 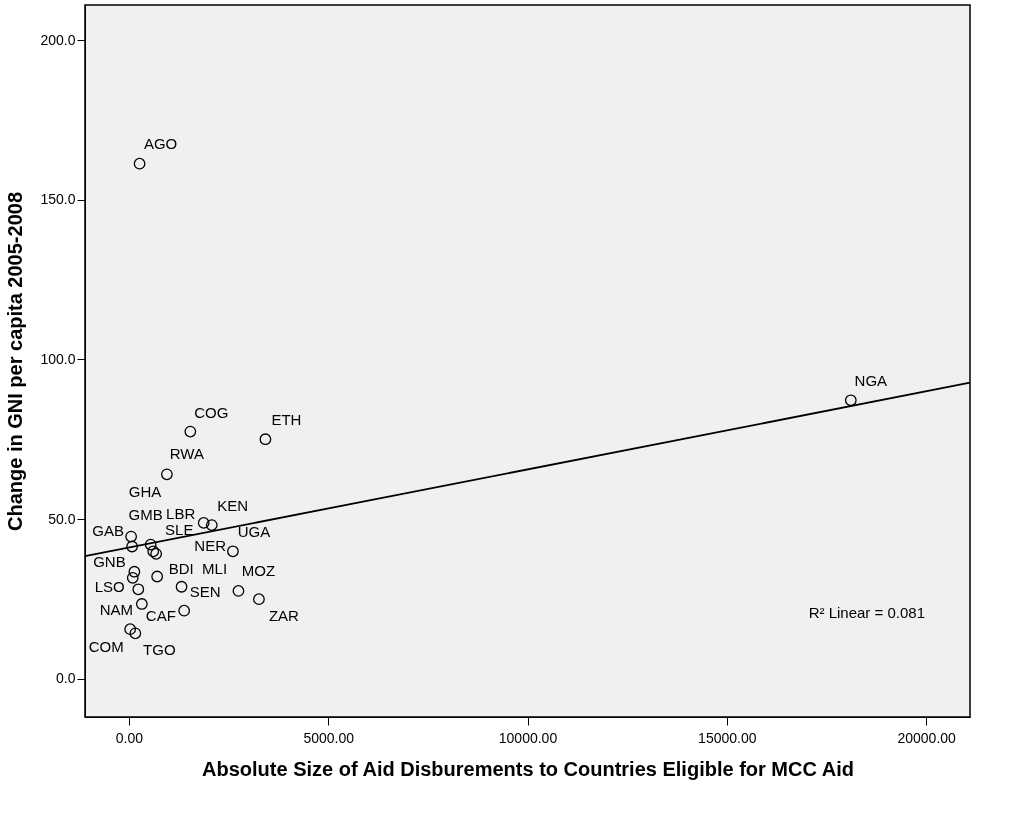 What do you see at coordinates (109, 561) in the screenshot?
I see `annotation: GNB` at bounding box center [109, 561].